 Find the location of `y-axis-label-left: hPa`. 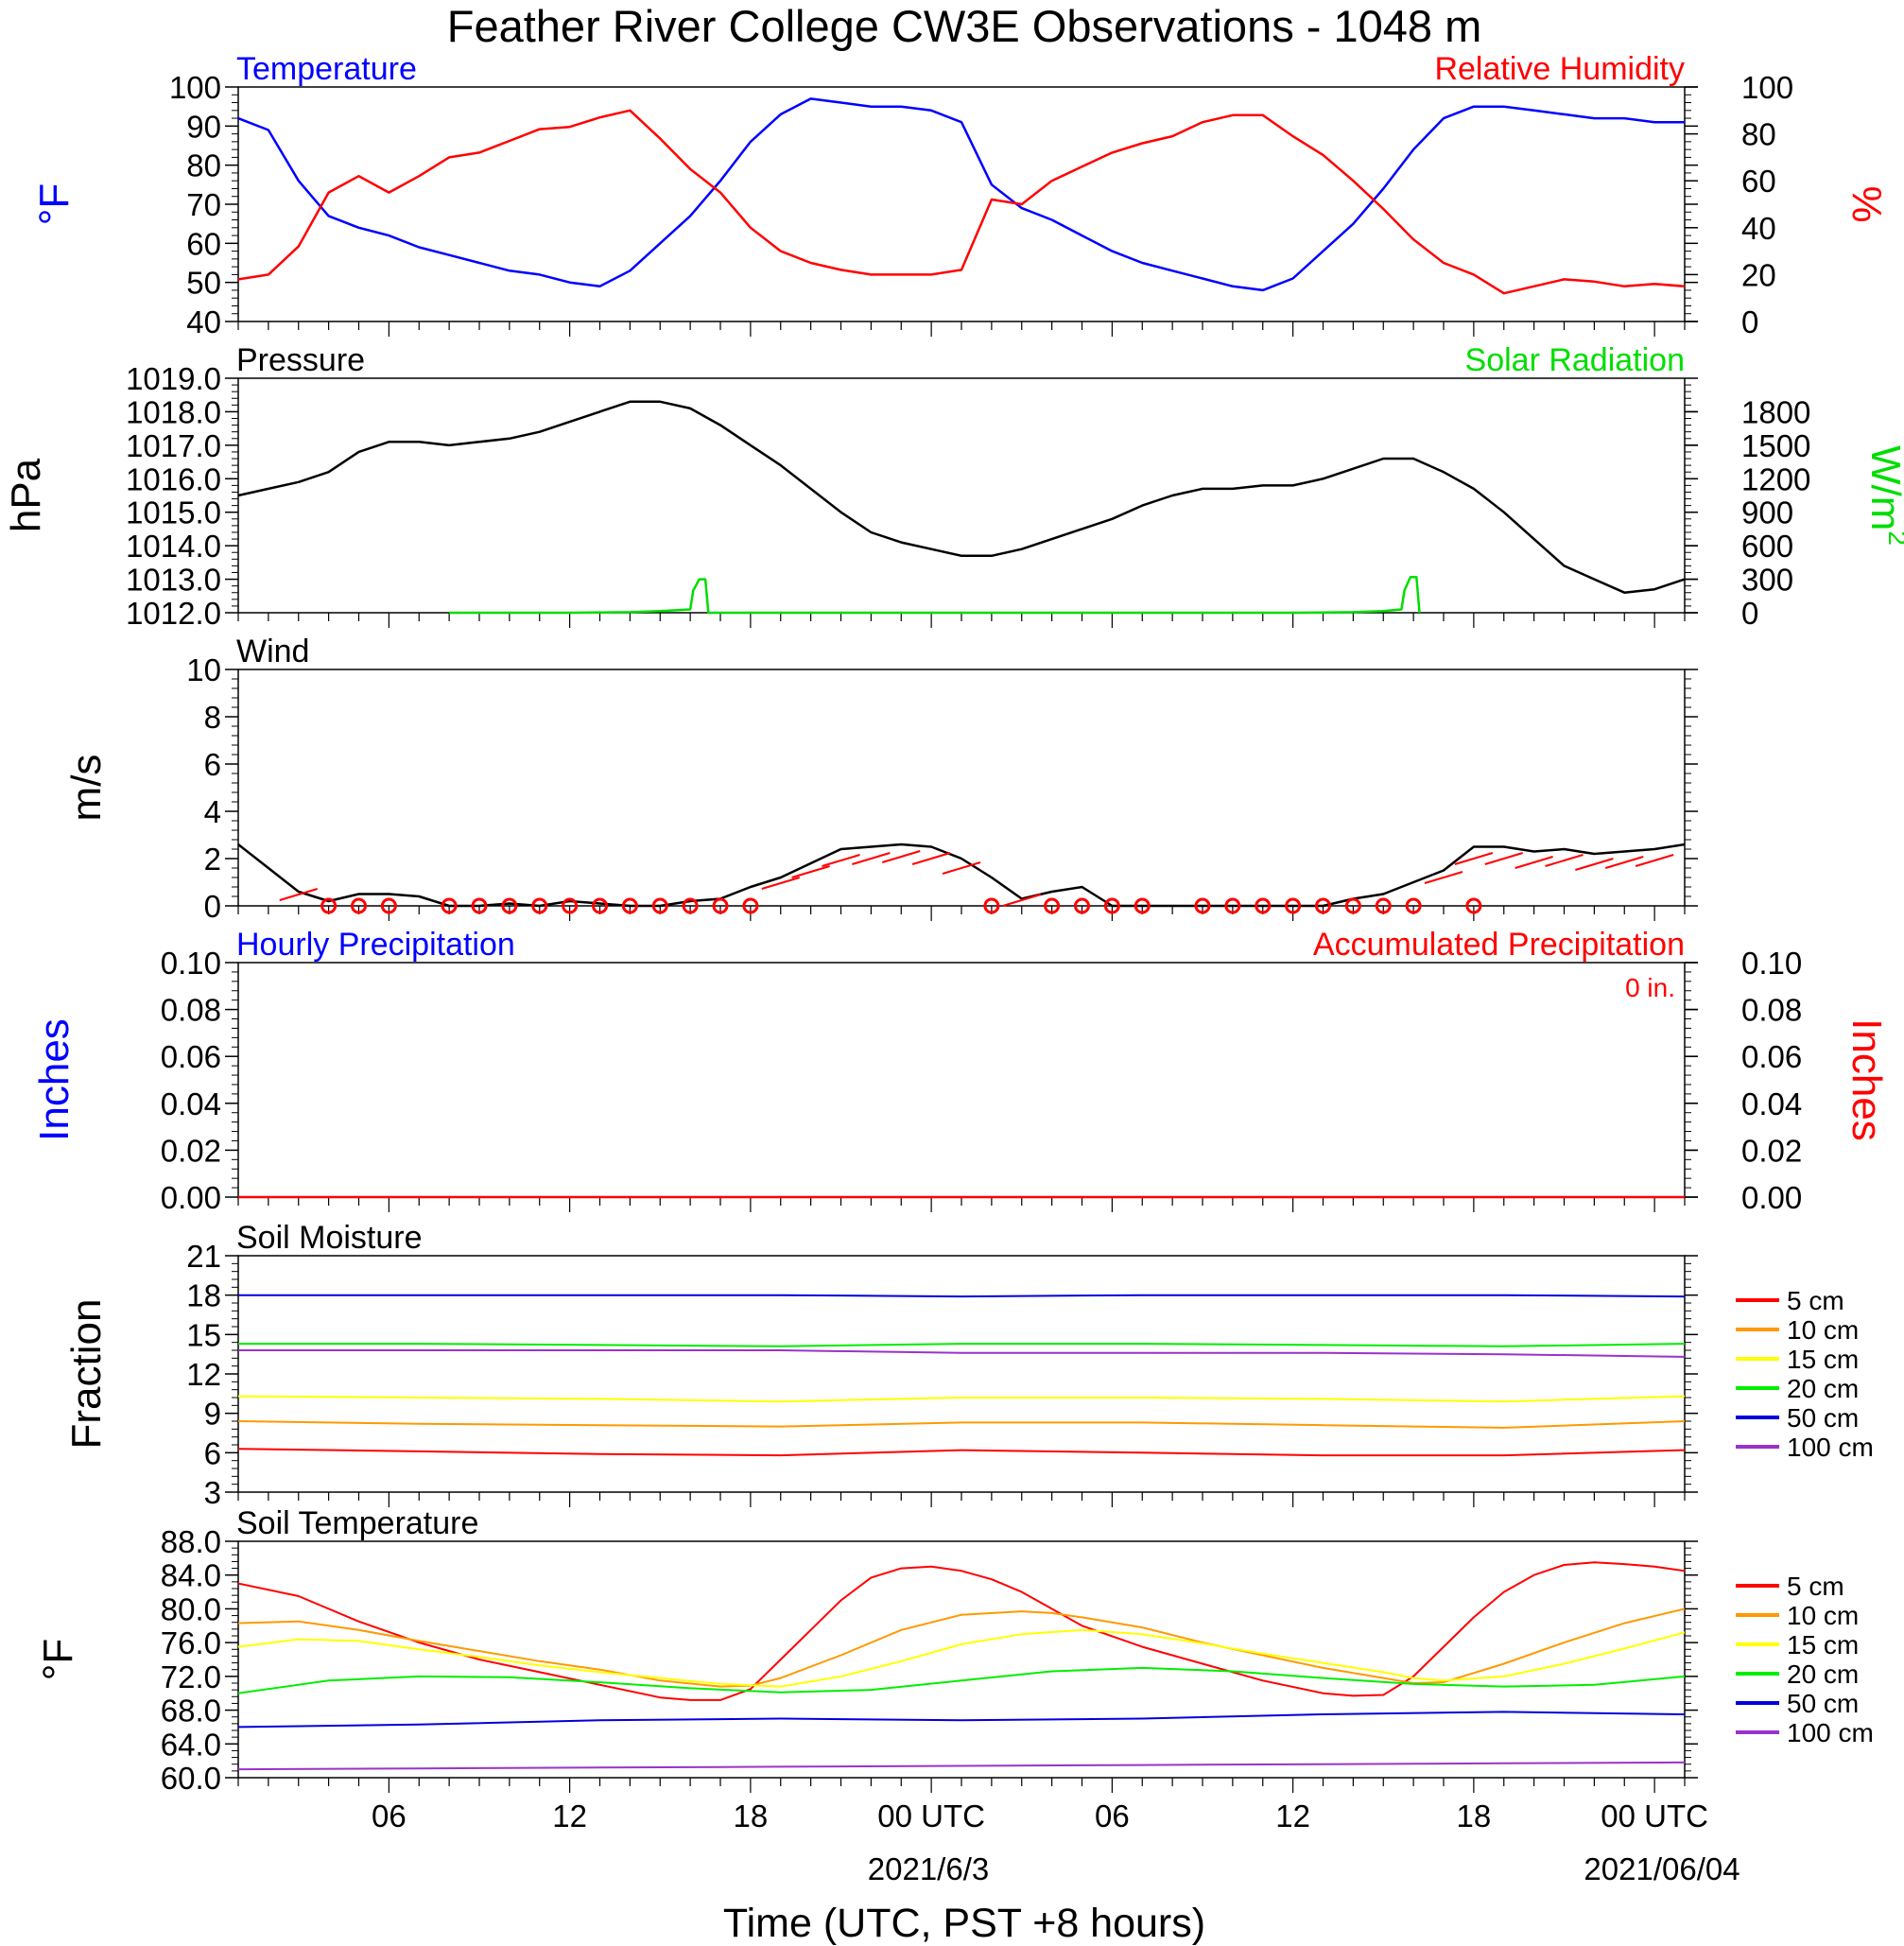

y-axis-label-left: hPa is located at coordinates (26, 495).